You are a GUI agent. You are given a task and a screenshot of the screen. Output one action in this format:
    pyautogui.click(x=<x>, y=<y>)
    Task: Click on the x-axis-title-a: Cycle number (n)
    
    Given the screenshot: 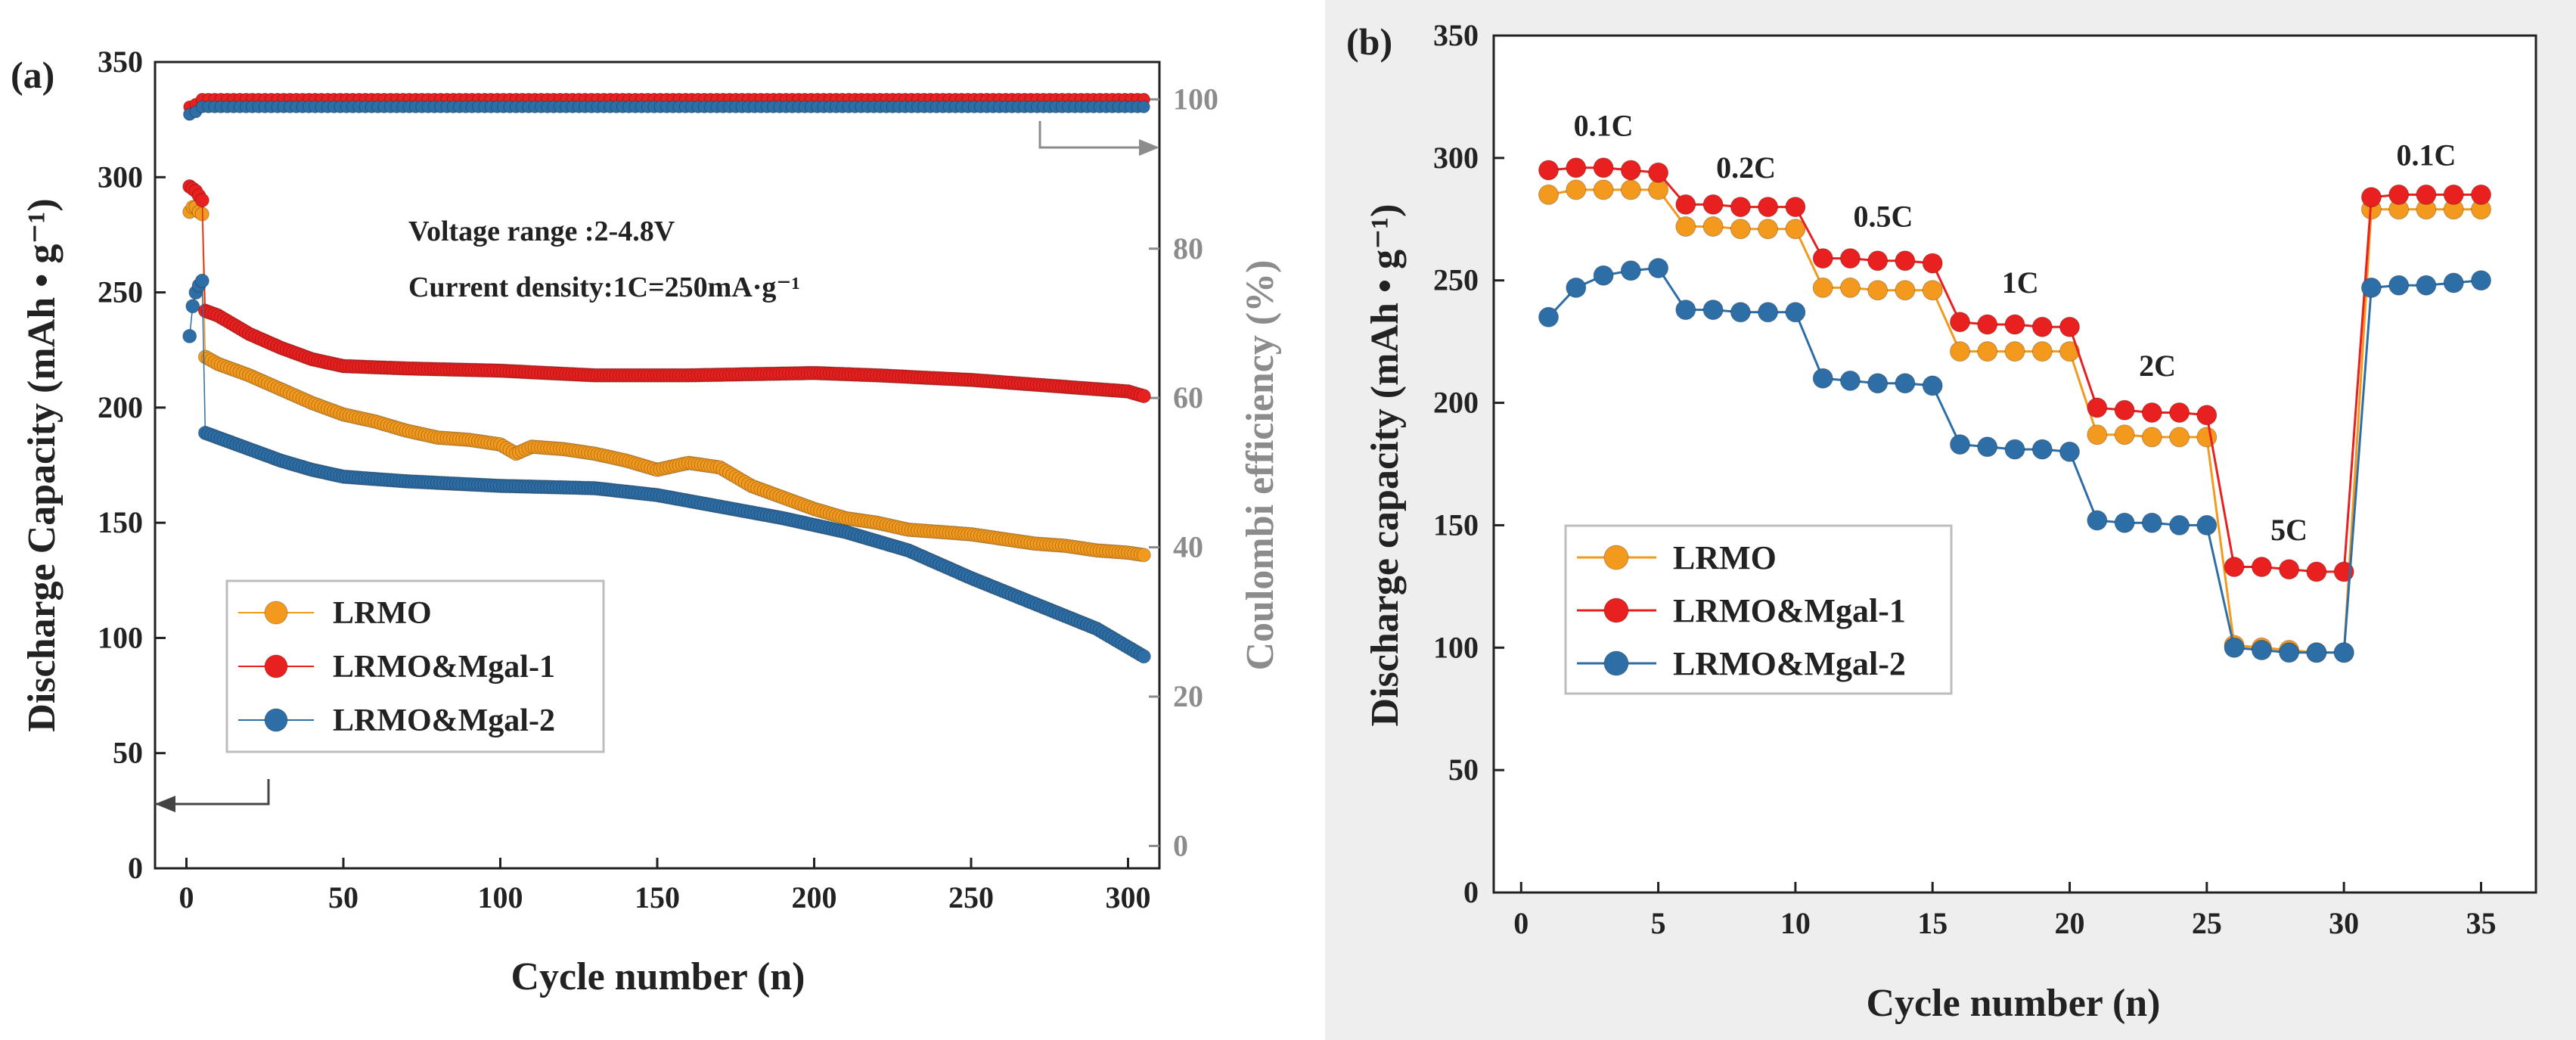 What is the action you would take?
    pyautogui.click(x=658, y=976)
    